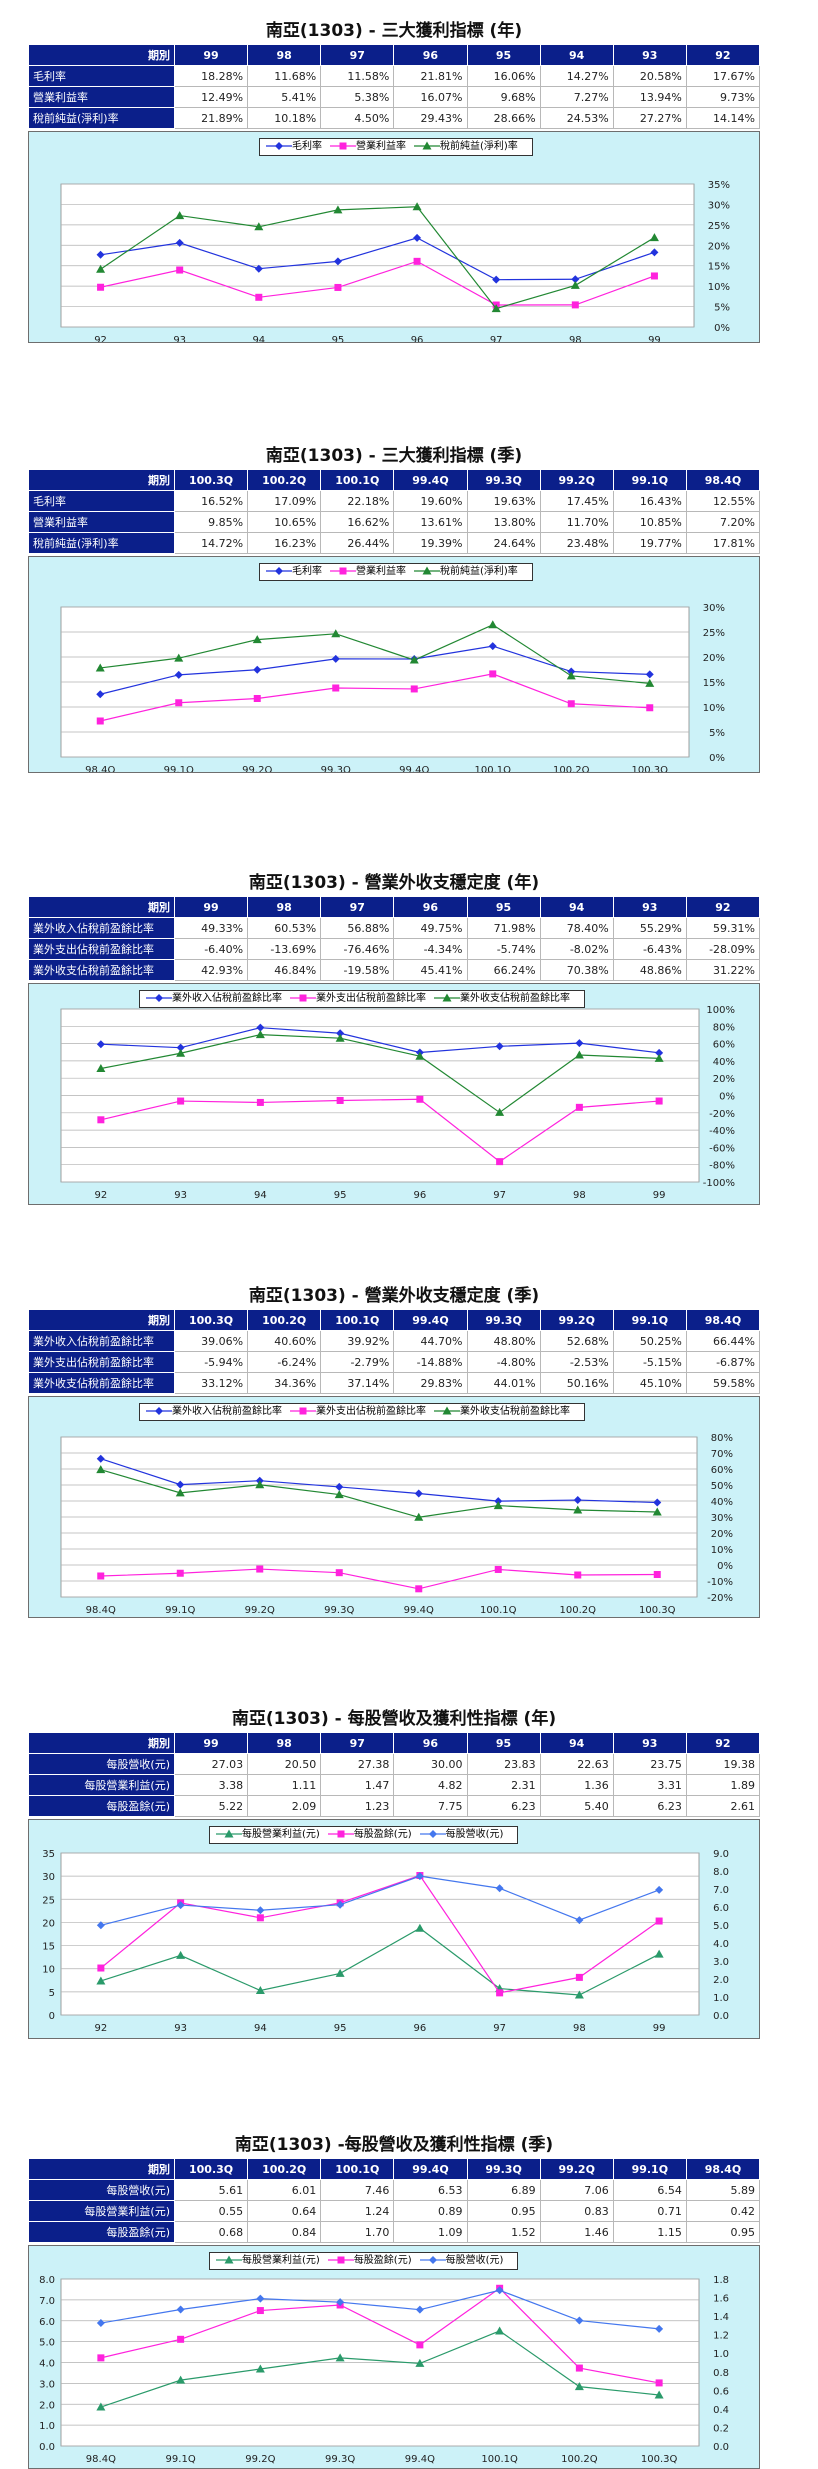 Image resolution: width=818 pixels, height=2469 pixels. I want to click on row-label: 營業利益率, so click(101, 97).